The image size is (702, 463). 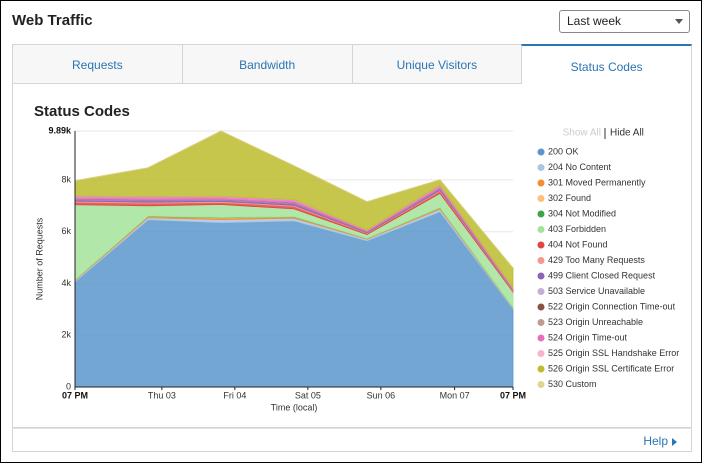 I want to click on legend-label: 304 Not Modified, so click(x=582, y=213).